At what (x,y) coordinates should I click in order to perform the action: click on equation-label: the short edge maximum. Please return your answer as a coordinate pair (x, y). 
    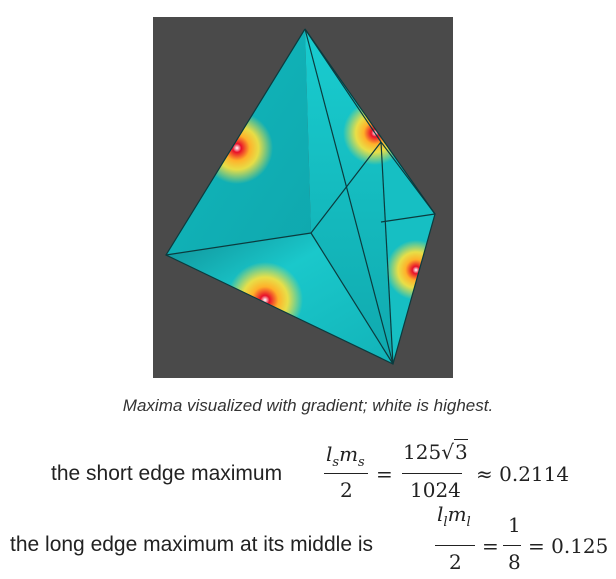
    Looking at the image, I should click on (167, 473).